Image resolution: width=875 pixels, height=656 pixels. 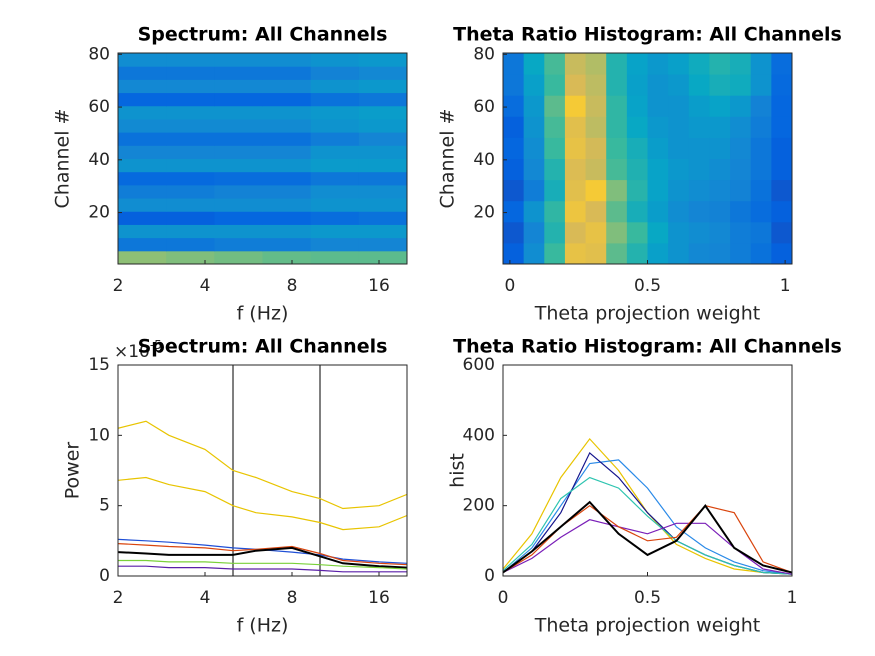 I want to click on y-tick-label: 80, so click(x=484, y=54).